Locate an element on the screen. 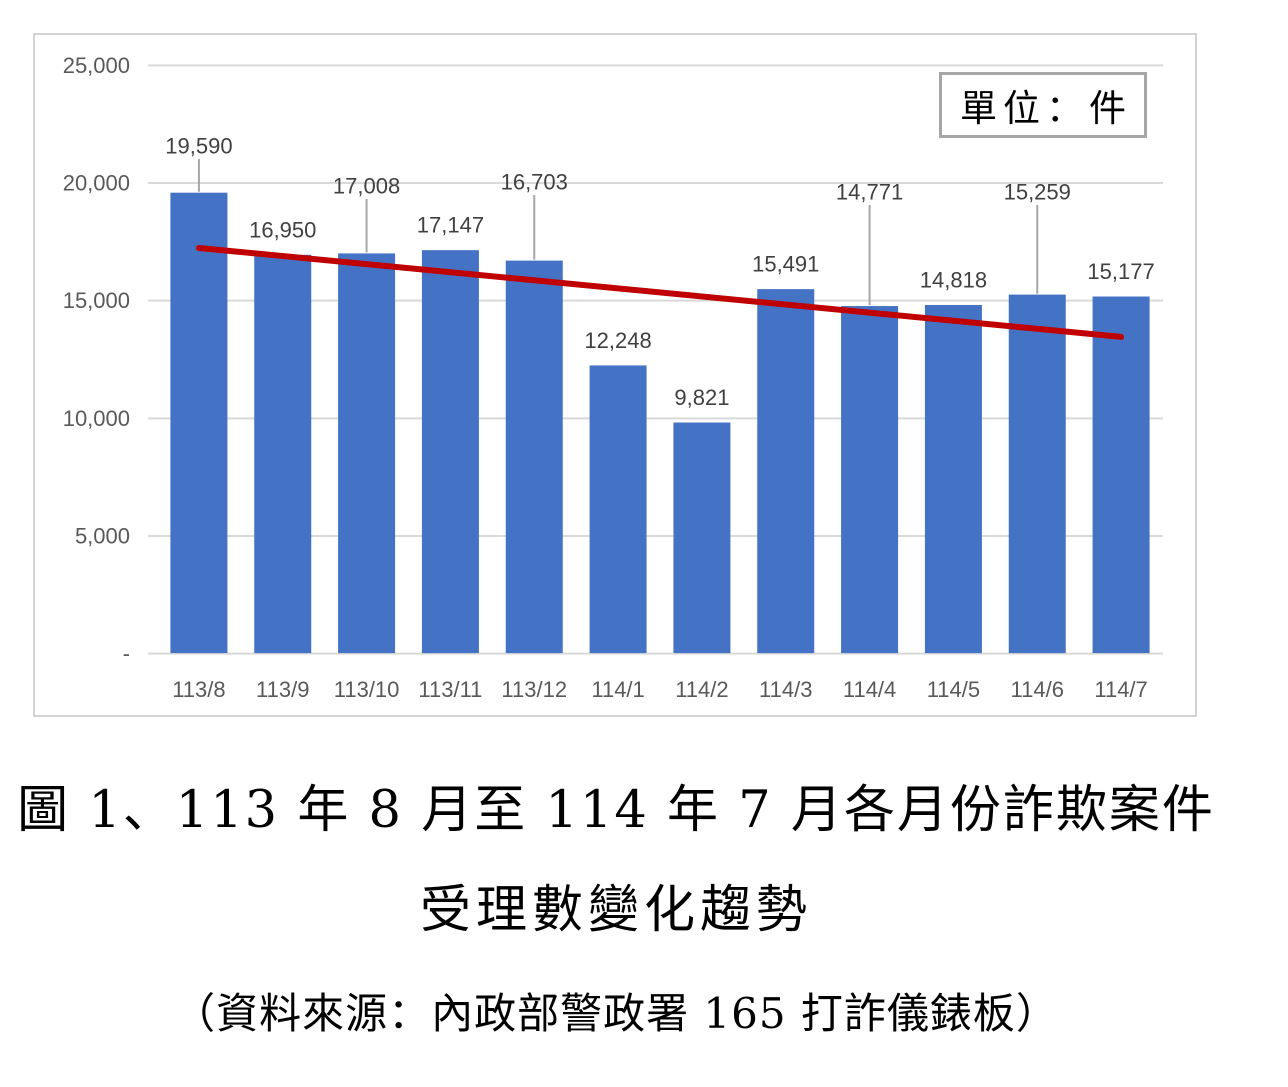 This screenshot has height=1087, width=1288. y-axis-label: 5,000 is located at coordinates (102, 535).